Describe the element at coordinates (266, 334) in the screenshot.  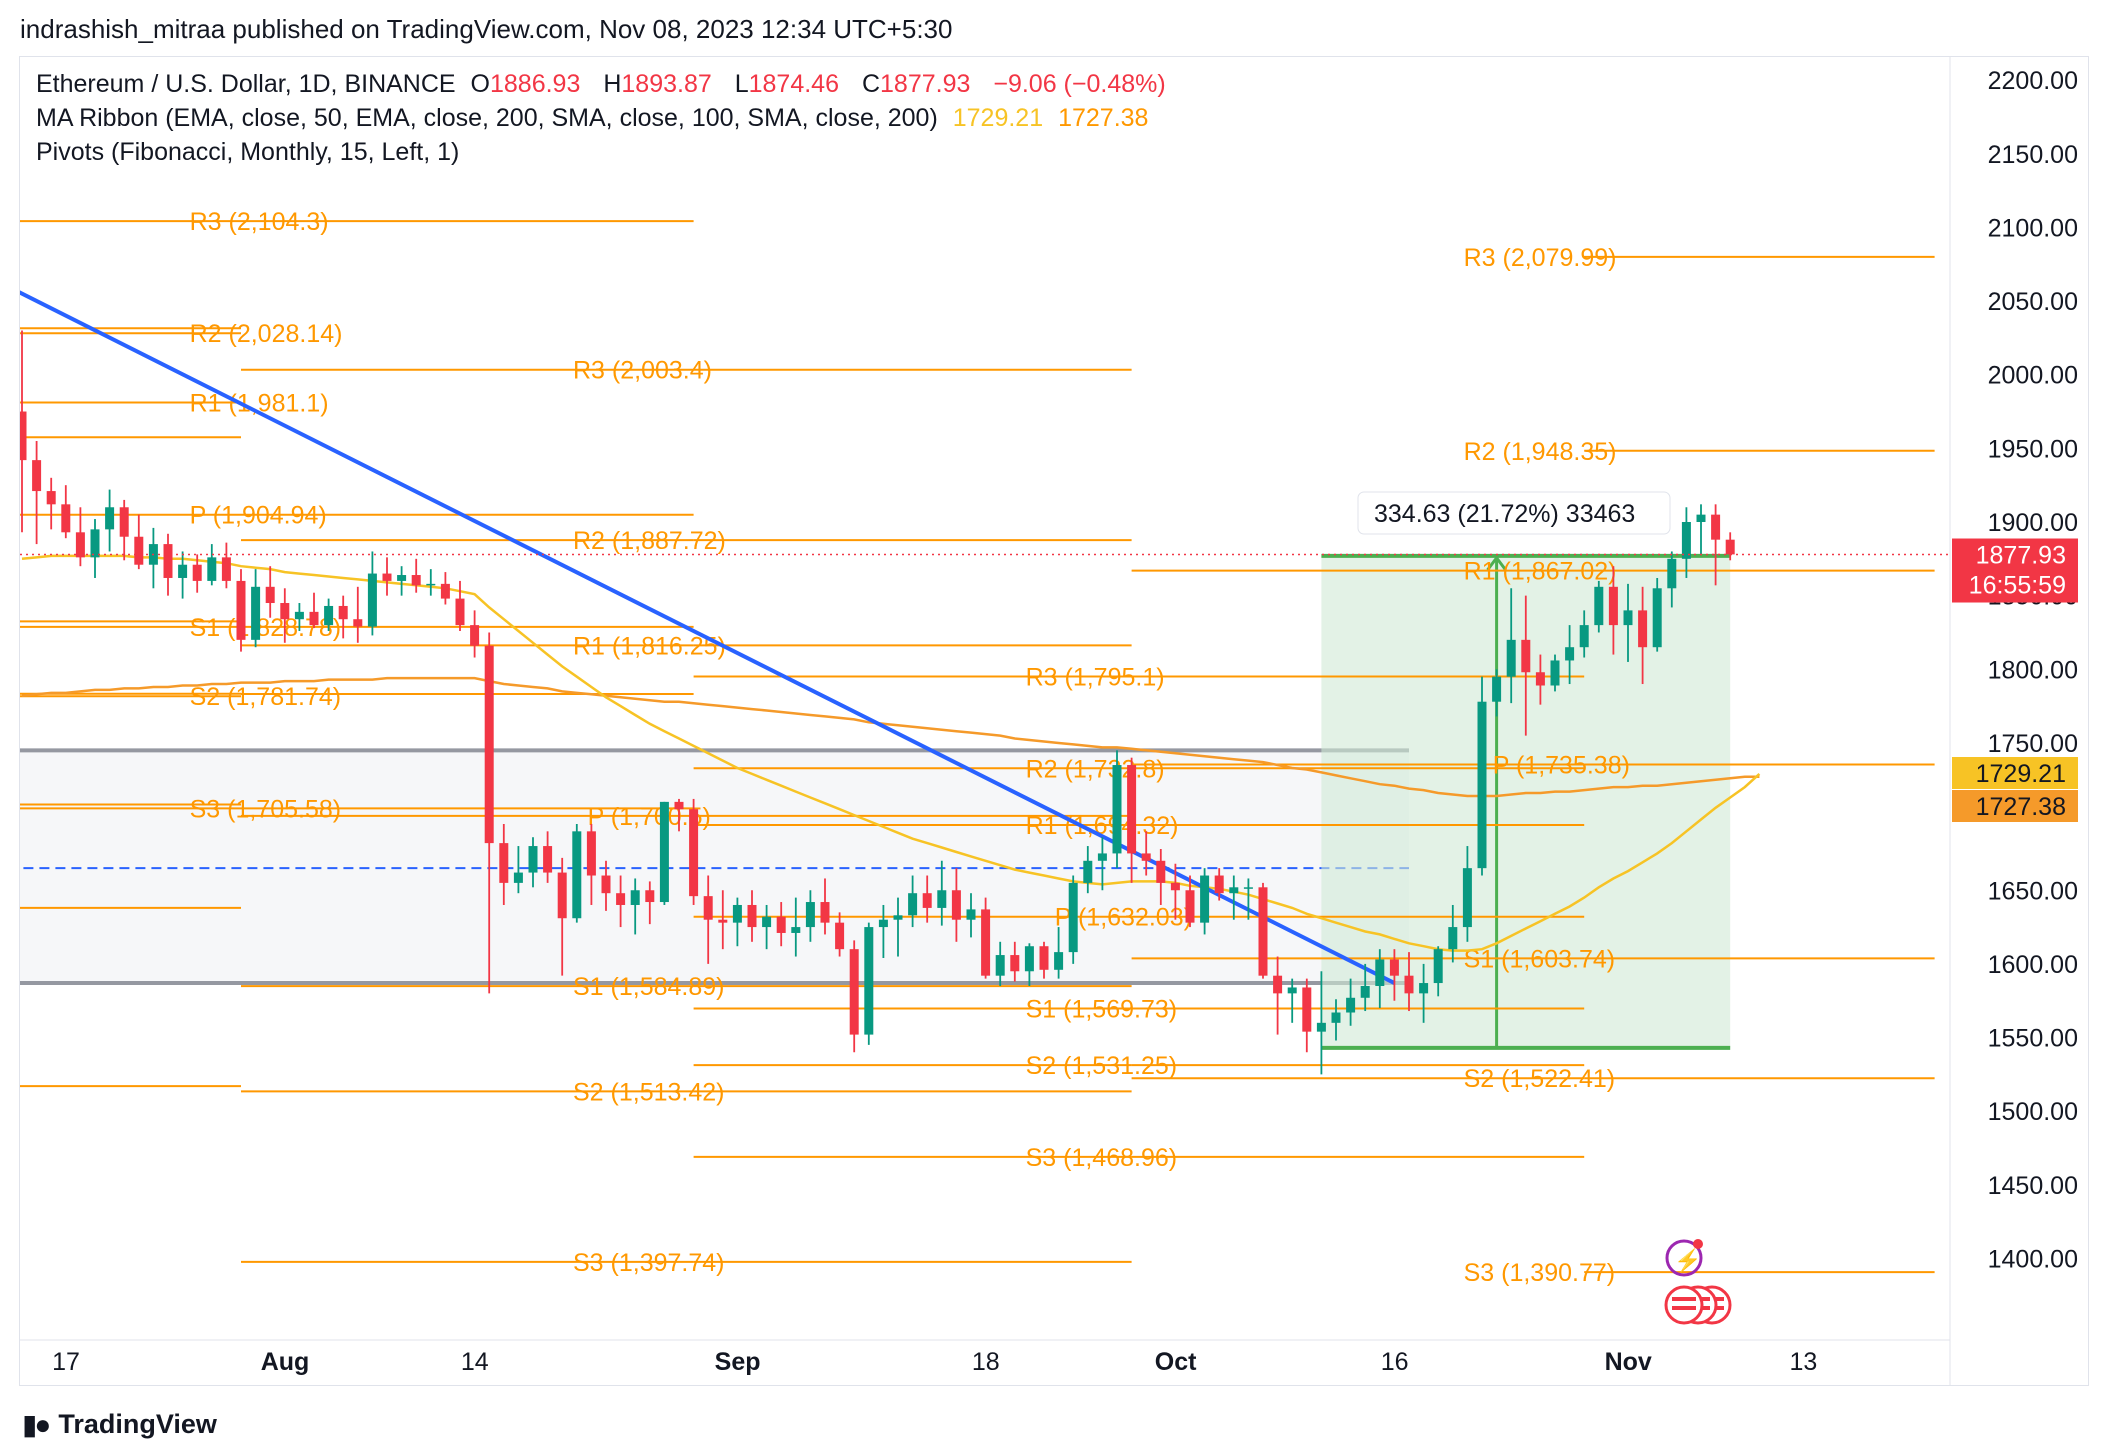
I see `pivot-label: R2 (2,028.14)` at that location.